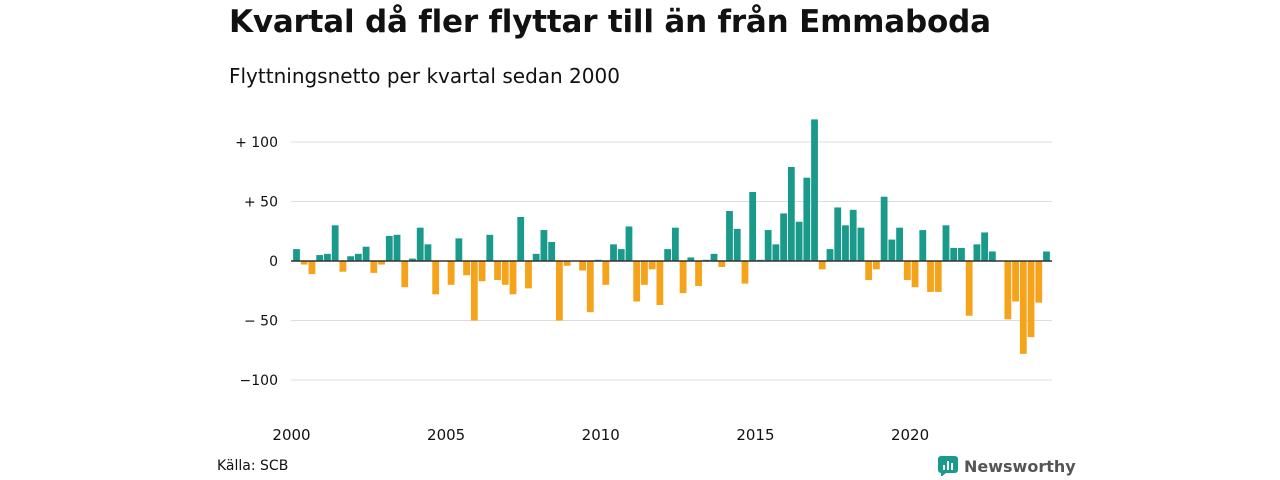 Image resolution: width=1280 pixels, height=480 pixels. I want to click on x-tick-label: 2015, so click(755, 435).